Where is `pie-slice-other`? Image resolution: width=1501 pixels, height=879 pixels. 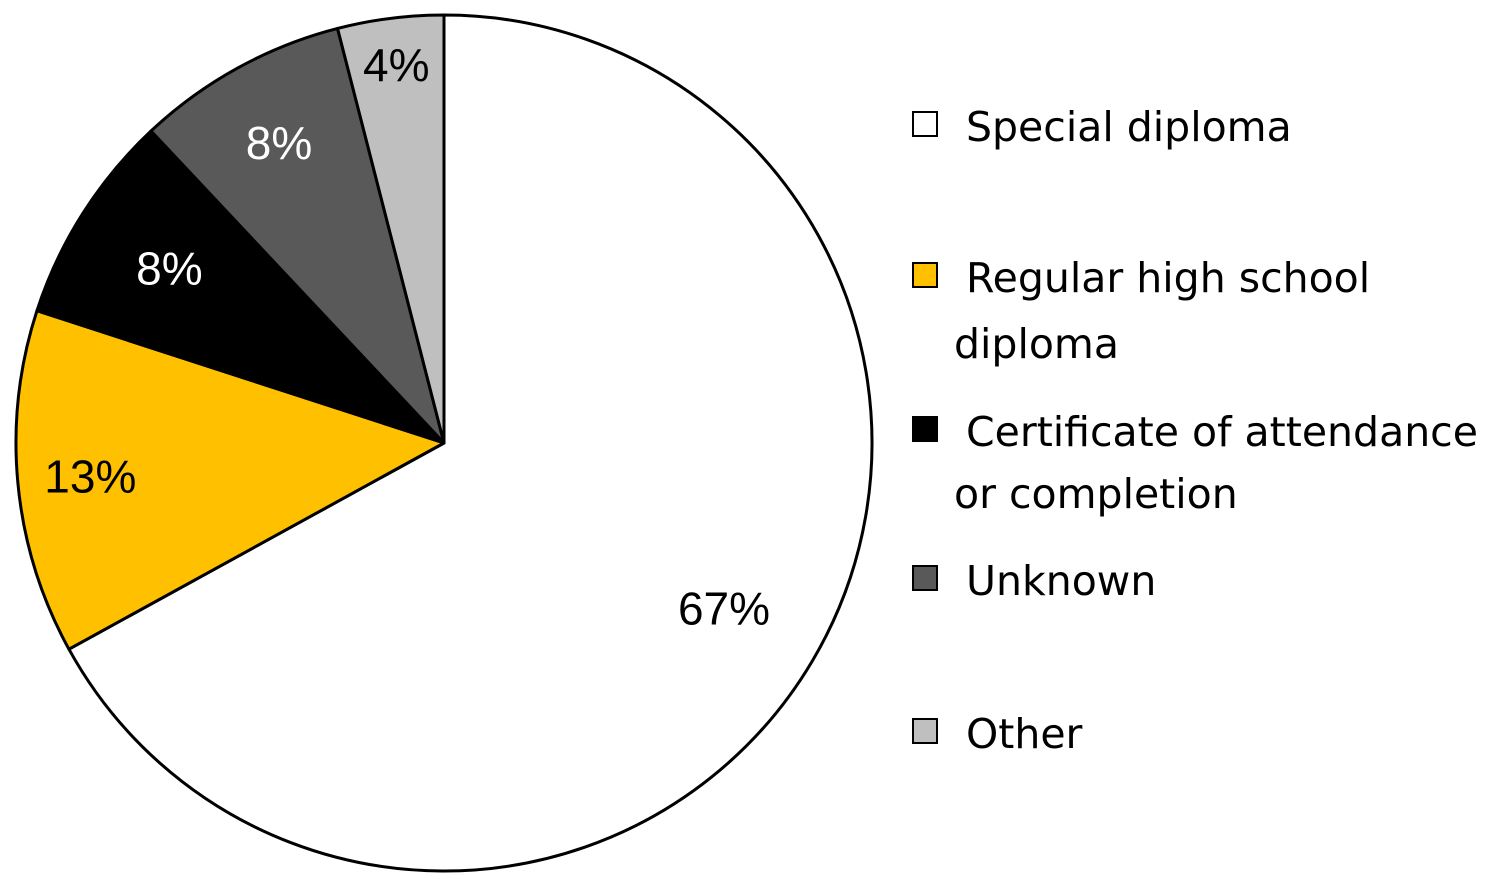 pie-slice-other is located at coordinates (391, 229).